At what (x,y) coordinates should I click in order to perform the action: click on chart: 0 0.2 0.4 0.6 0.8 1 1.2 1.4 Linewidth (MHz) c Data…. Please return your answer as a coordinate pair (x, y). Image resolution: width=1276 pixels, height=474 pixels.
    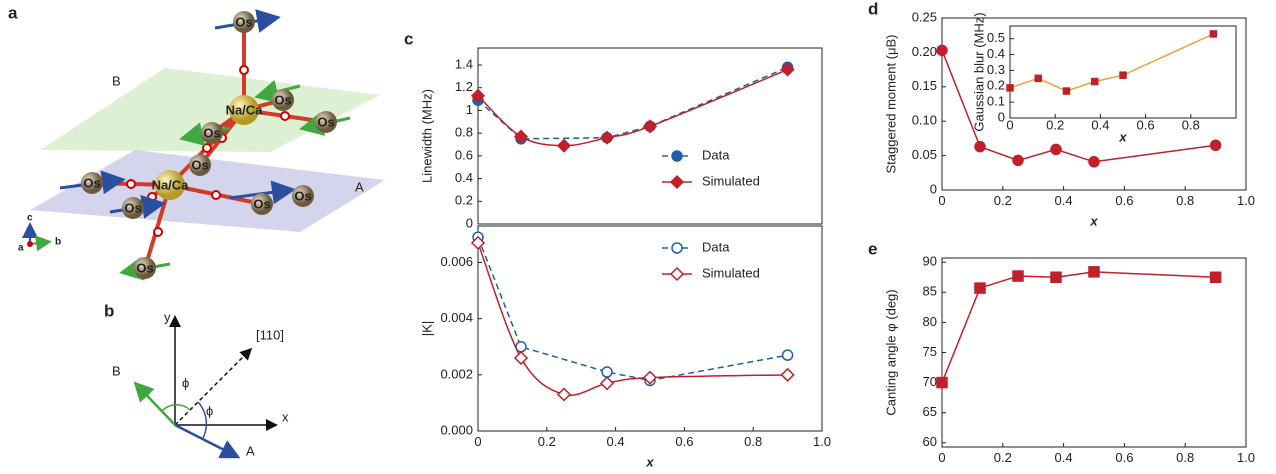
    Looking at the image, I should click on (613, 129).